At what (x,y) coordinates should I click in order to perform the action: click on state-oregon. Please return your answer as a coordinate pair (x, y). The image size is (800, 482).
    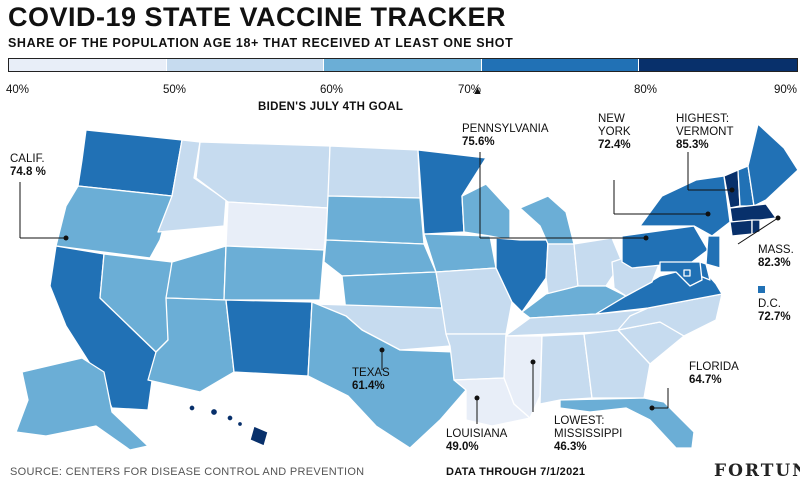
    Looking at the image, I should click on (114, 222).